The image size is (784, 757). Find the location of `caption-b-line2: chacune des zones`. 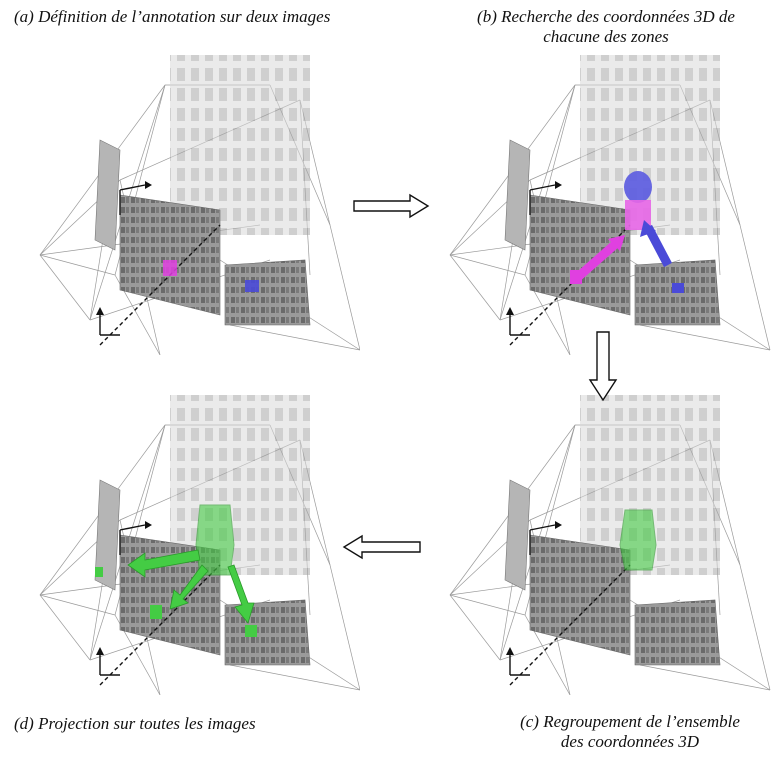

caption-b-line2: chacune des zones is located at coordinates (606, 36).